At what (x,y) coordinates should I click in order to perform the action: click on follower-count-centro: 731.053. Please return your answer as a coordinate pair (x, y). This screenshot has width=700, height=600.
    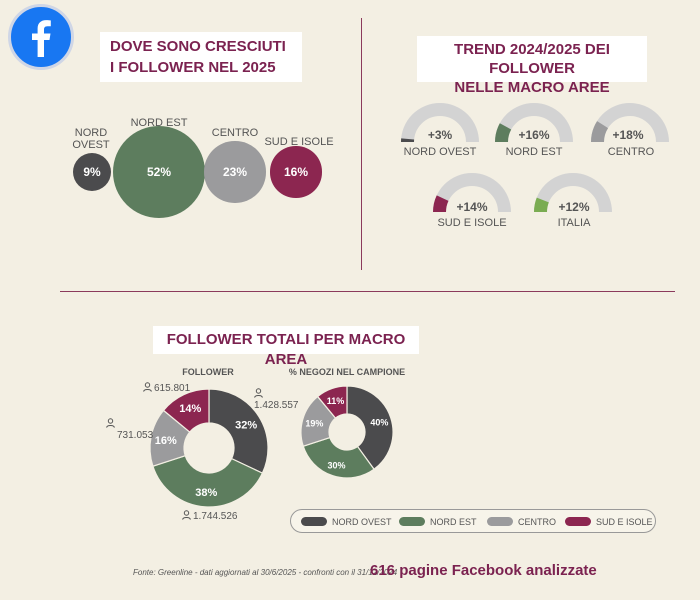
    Looking at the image, I should click on (129, 429).